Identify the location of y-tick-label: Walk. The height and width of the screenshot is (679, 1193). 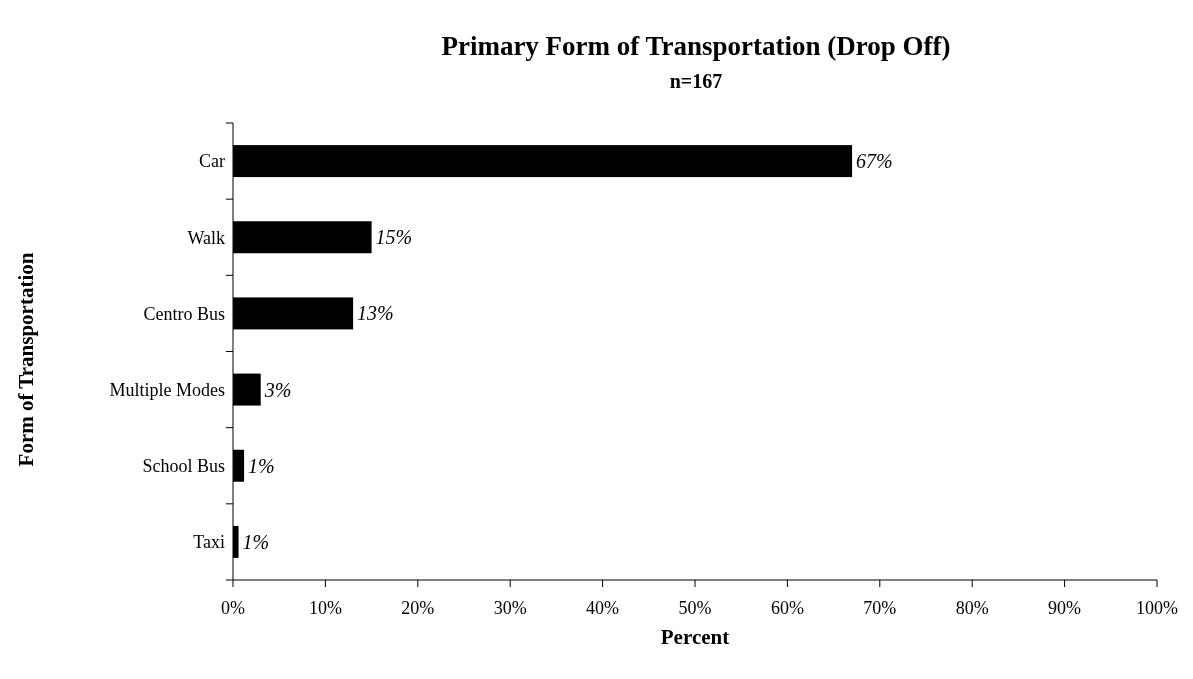
(206, 237).